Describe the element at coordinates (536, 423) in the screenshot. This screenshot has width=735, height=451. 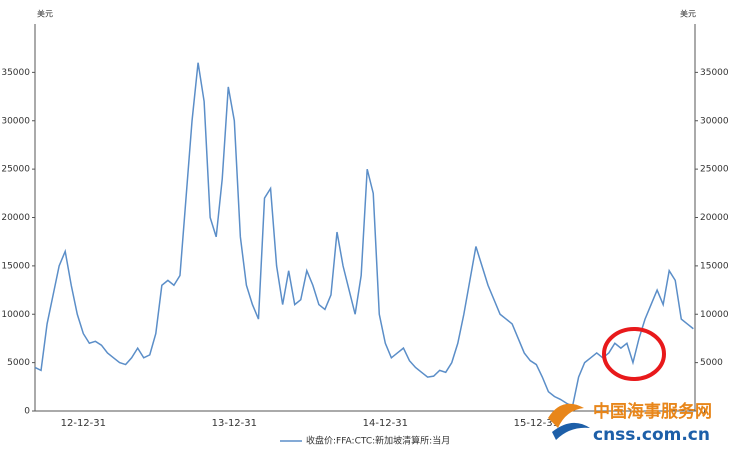
I see `x-tick-label: 15-12-31` at that location.